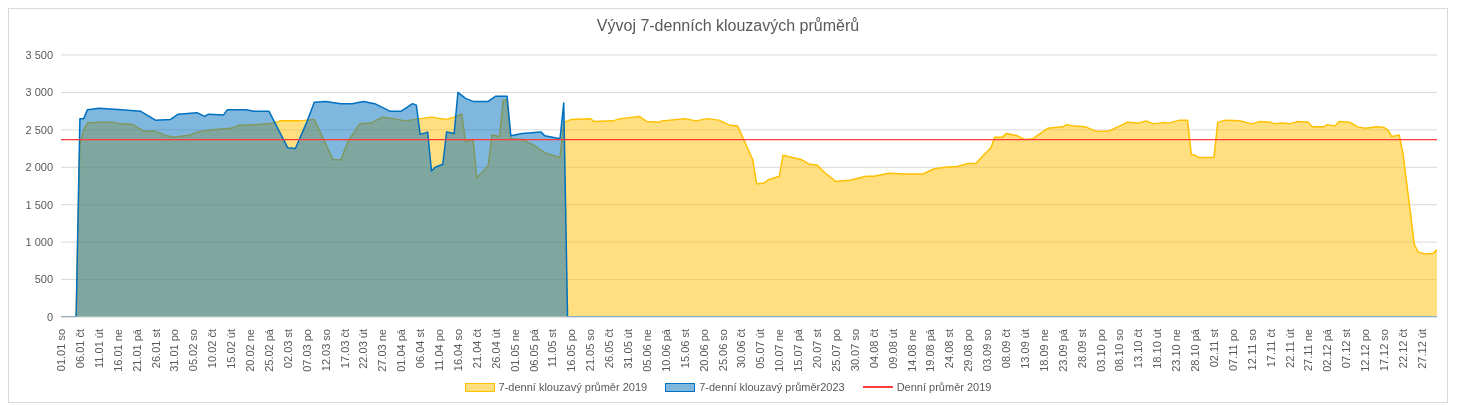 The width and height of the screenshot is (1458, 405). What do you see at coordinates (684, 349) in the screenshot?
I see `x-tick-label: 15.06 st` at bounding box center [684, 349].